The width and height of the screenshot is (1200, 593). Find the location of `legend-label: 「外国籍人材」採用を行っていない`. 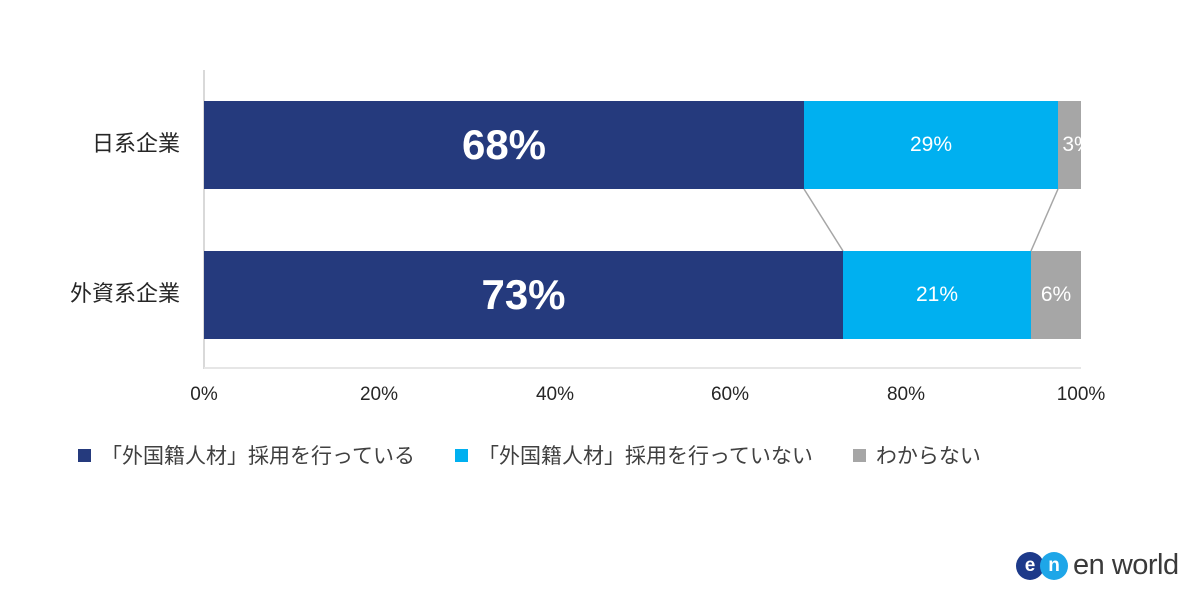

legend-label: 「外国籍人材」採用を行っていない is located at coordinates (645, 456).